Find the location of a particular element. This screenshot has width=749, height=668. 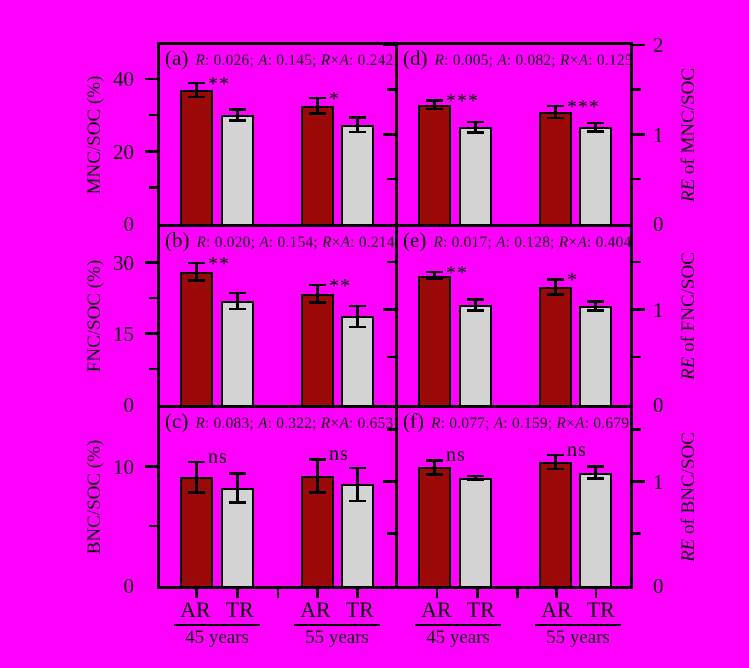

ytick-label-c-0: 0 is located at coordinates (129, 586).